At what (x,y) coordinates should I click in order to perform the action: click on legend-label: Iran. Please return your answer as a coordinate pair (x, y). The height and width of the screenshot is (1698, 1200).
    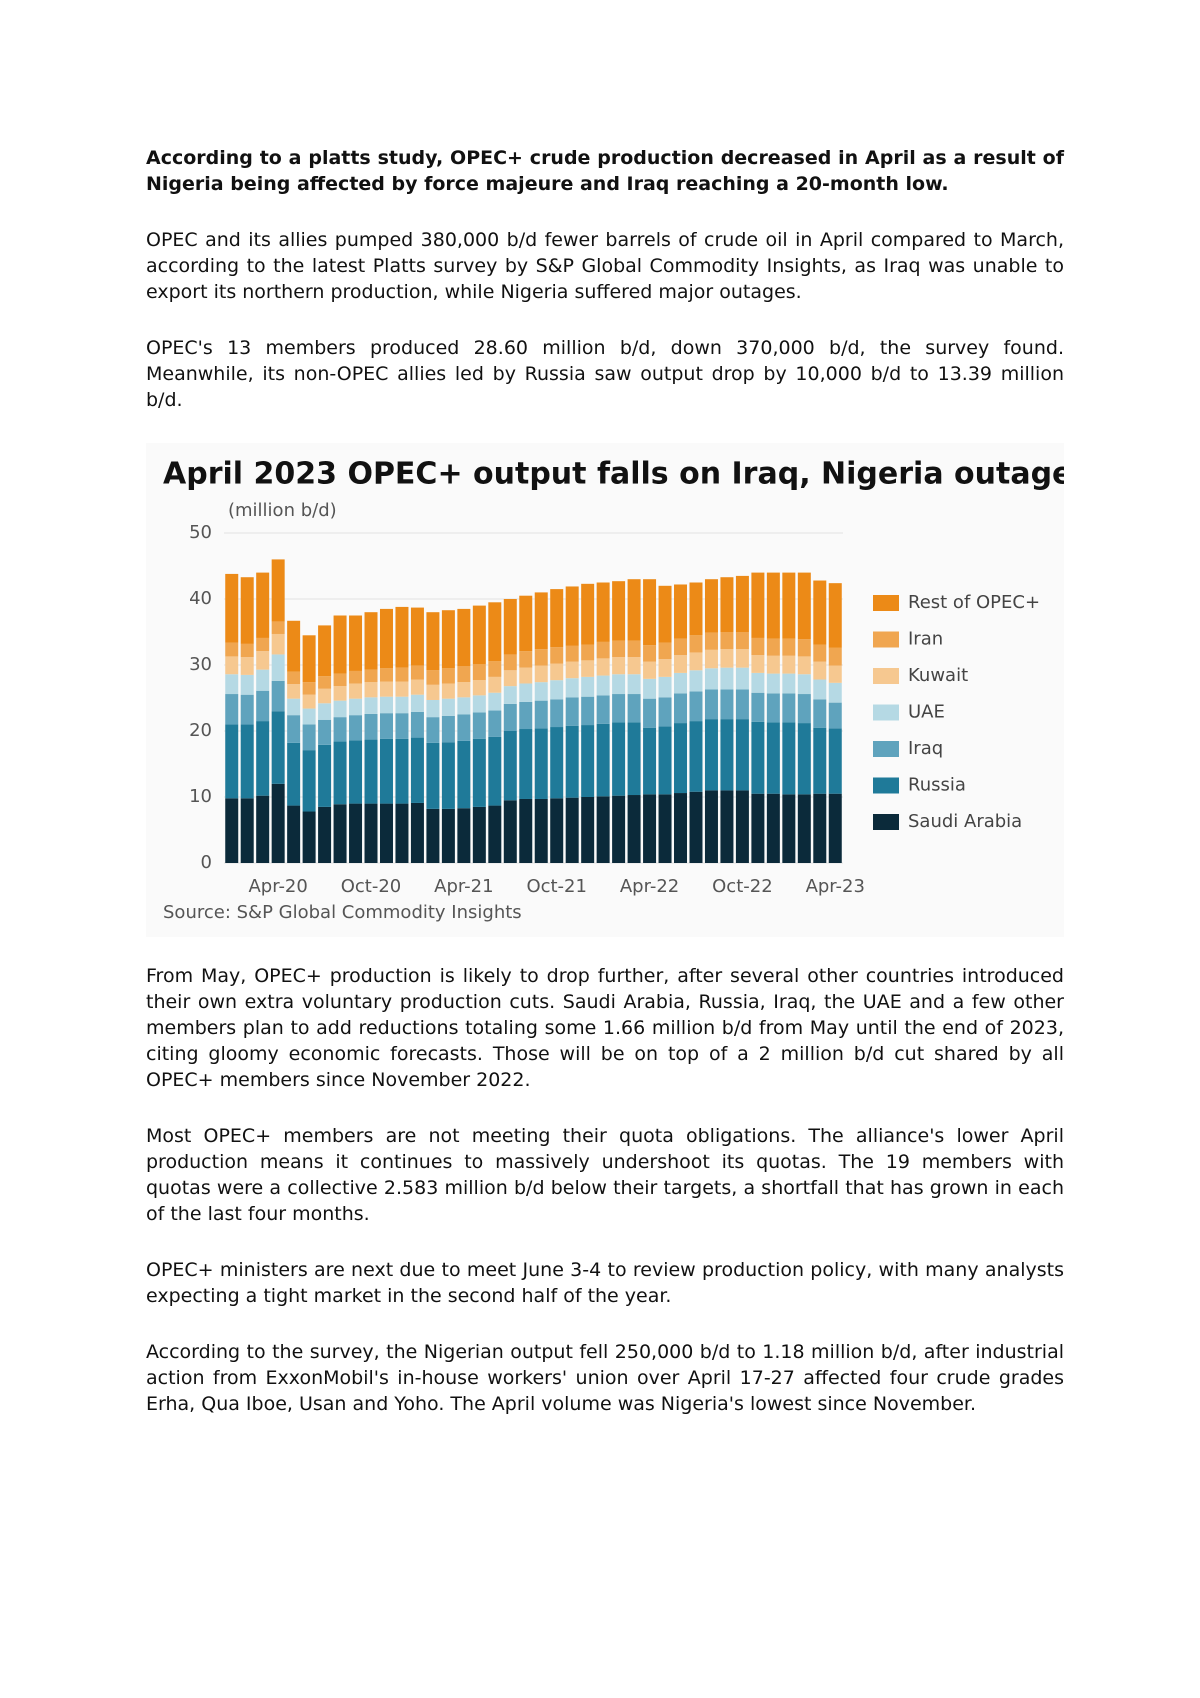
    Looking at the image, I should click on (925, 639).